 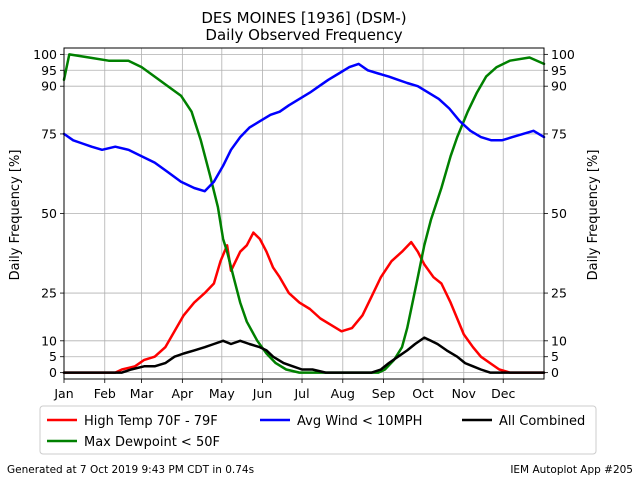 What do you see at coordinates (45, 54) in the screenshot?
I see `y-tick-label-left: 100` at bounding box center [45, 54].